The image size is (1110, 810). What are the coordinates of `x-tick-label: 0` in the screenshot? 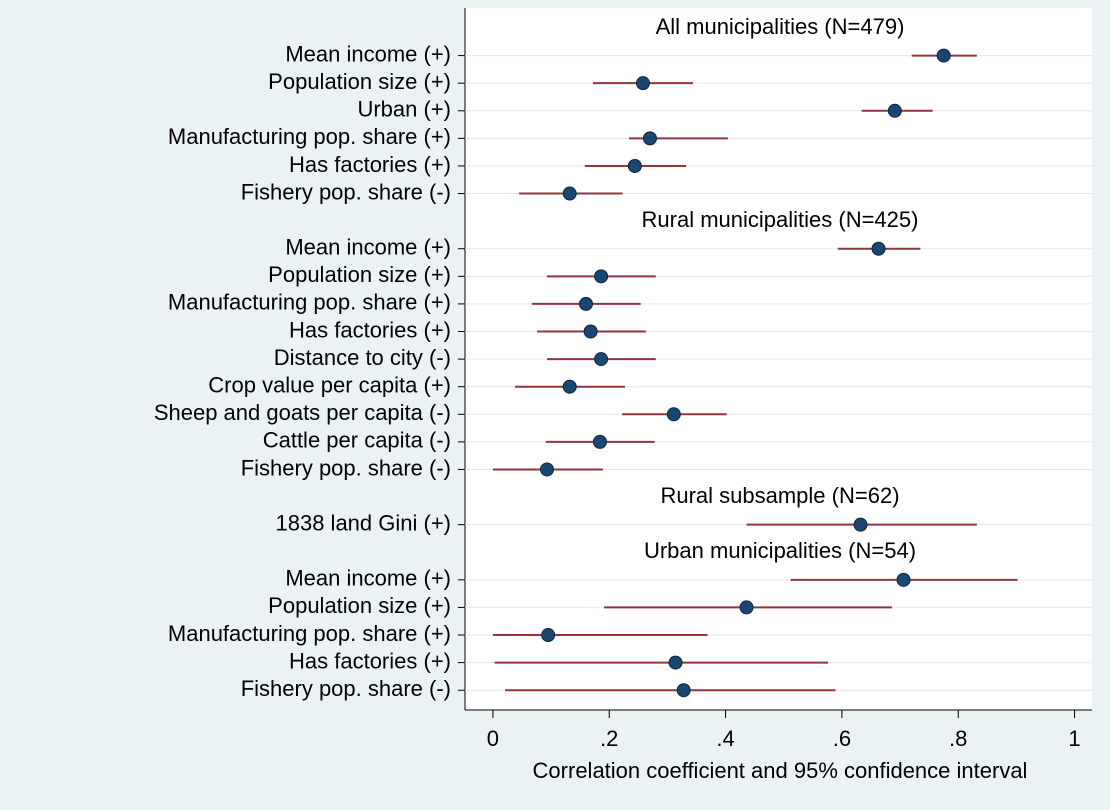 It's located at (493, 738).